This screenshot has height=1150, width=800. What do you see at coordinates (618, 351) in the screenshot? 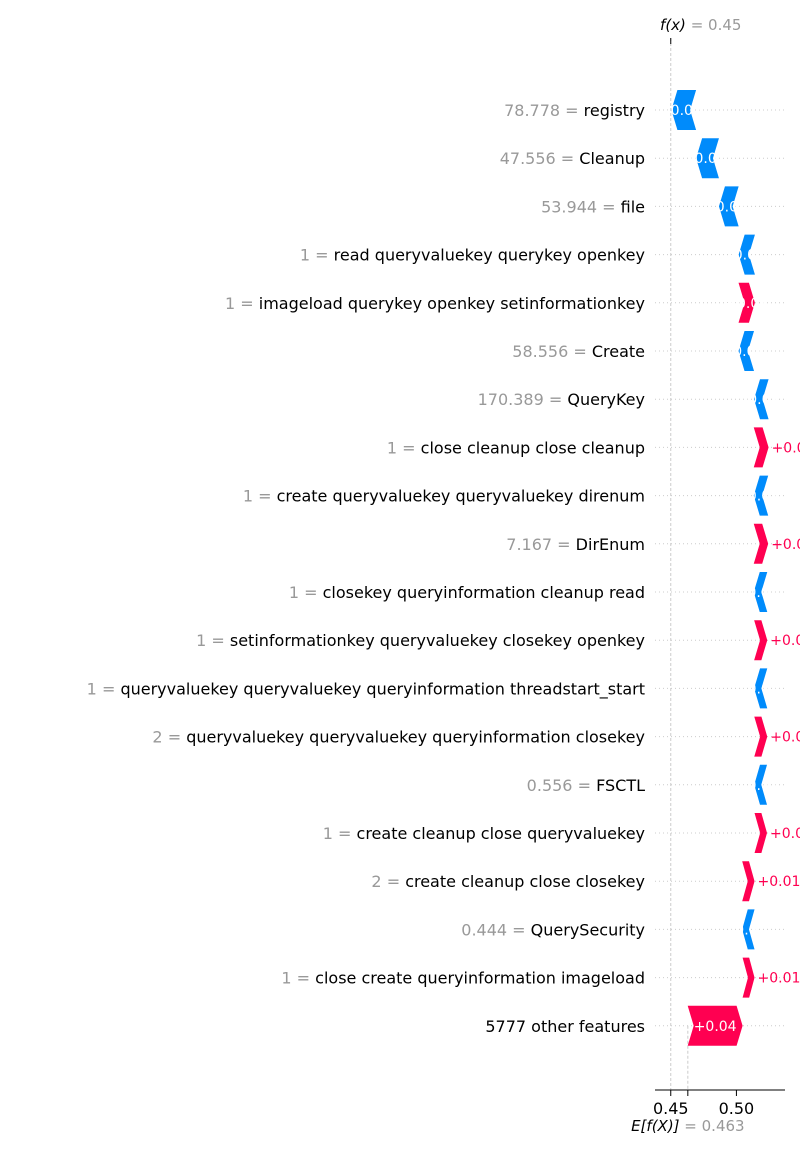
I see `feature-name: Create` at bounding box center [618, 351].